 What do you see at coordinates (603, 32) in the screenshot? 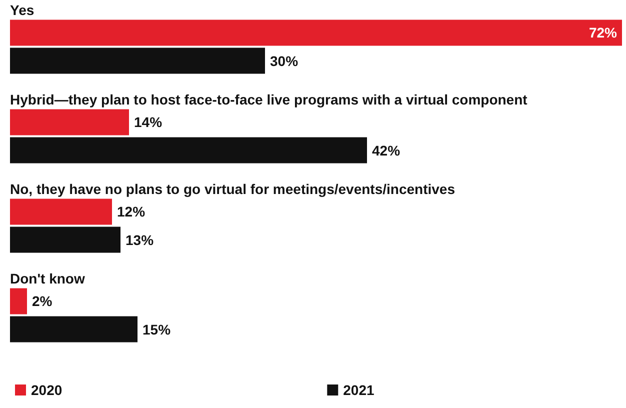
I see `data-label: 72%` at bounding box center [603, 32].